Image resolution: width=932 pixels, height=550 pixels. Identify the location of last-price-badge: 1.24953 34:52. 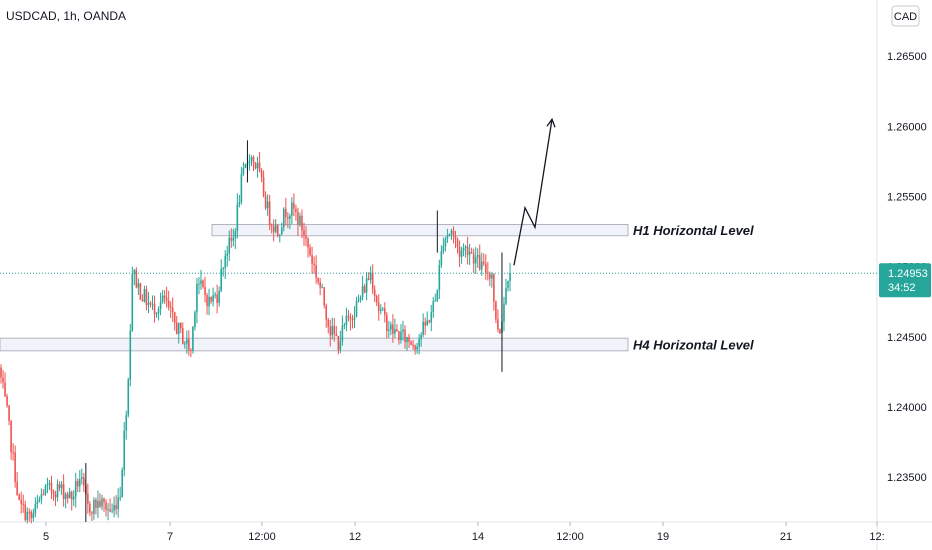
(905, 280).